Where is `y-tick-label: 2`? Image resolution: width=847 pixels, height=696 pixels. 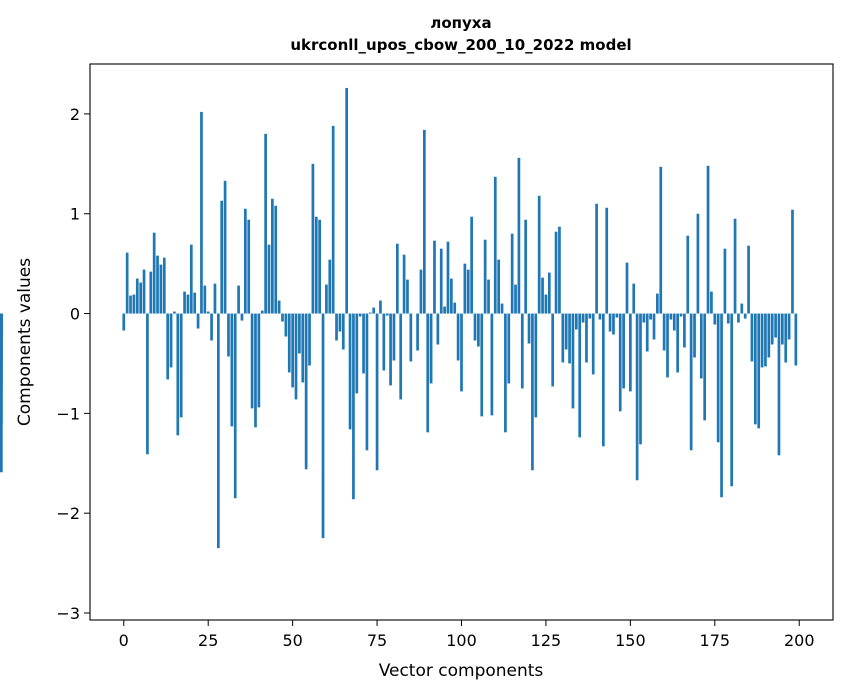
y-tick-label: 2 is located at coordinates (75, 114).